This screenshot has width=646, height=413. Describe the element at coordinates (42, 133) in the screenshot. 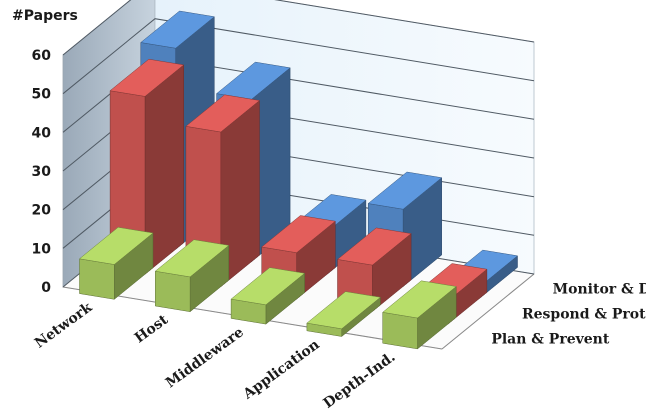

I see `y-tick-label: 40` at that location.